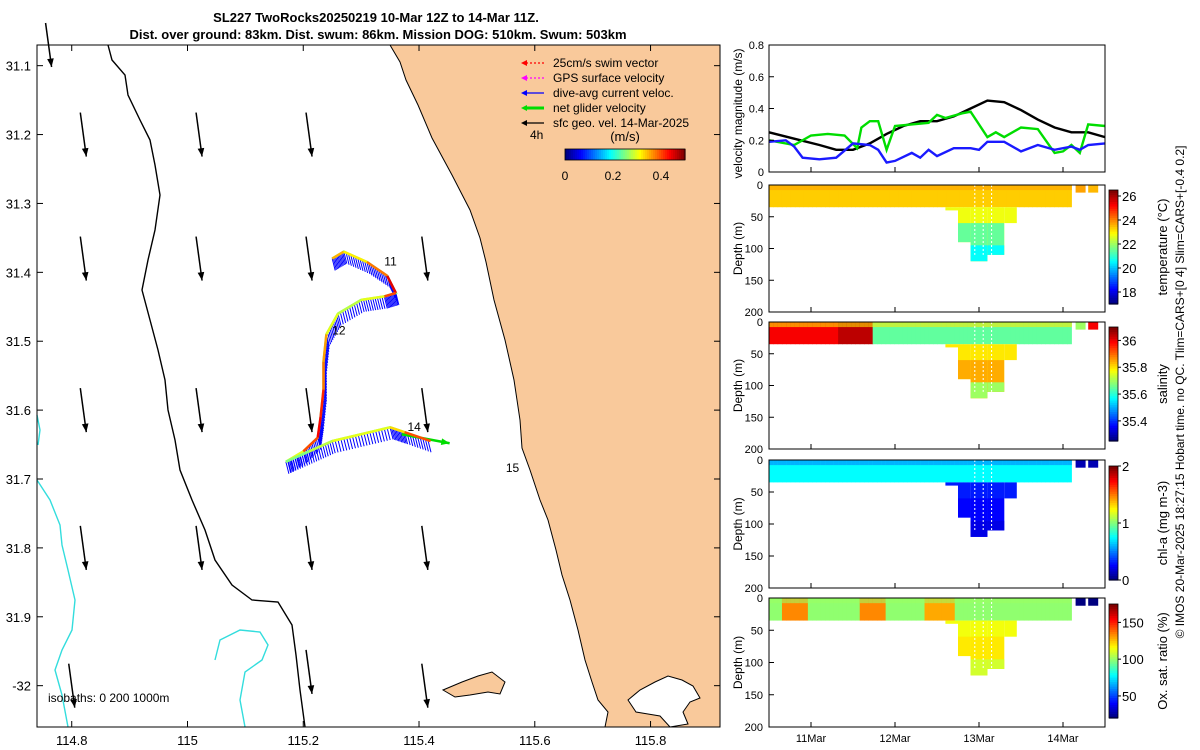  I want to click on colorbar-label: Ox. sat. ratio (%), so click(1162, 661).